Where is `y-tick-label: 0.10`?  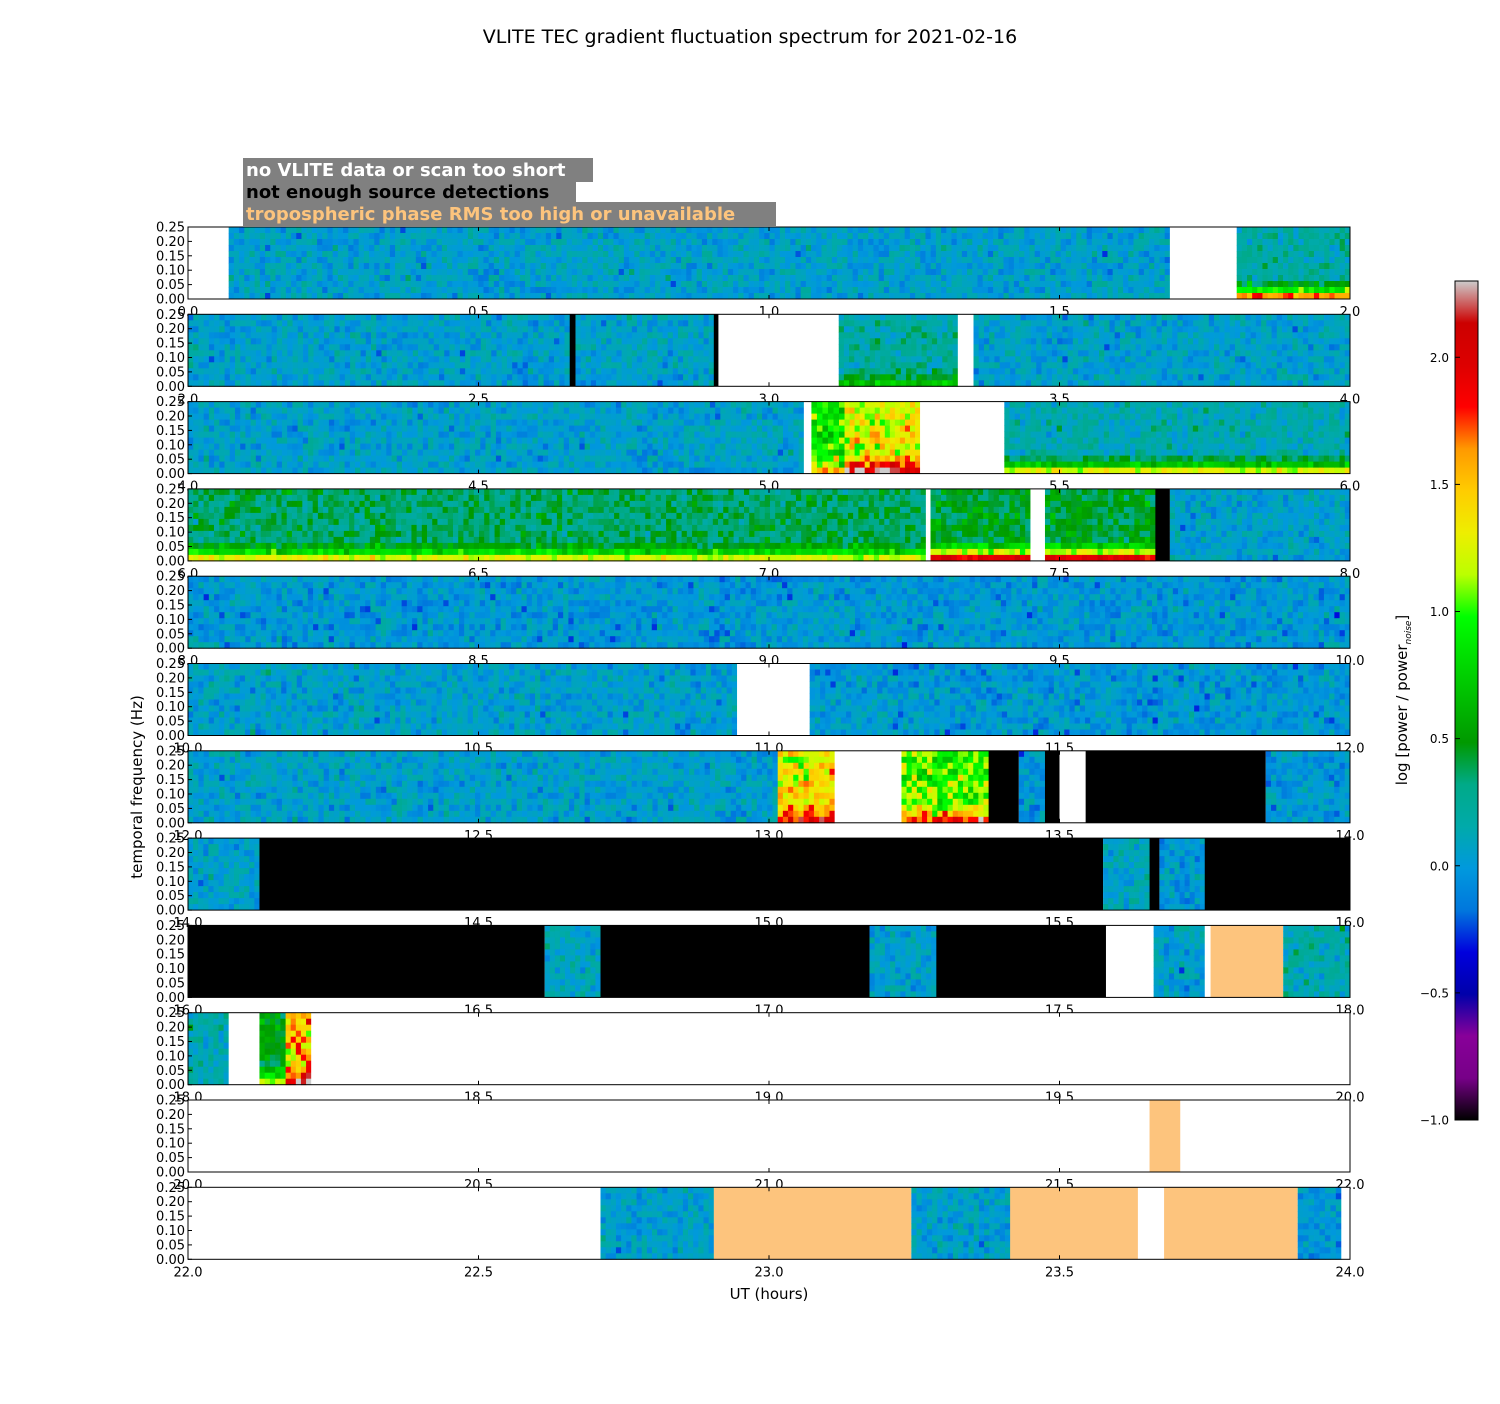
y-tick-label: 0.10 is located at coordinates (170, 271).